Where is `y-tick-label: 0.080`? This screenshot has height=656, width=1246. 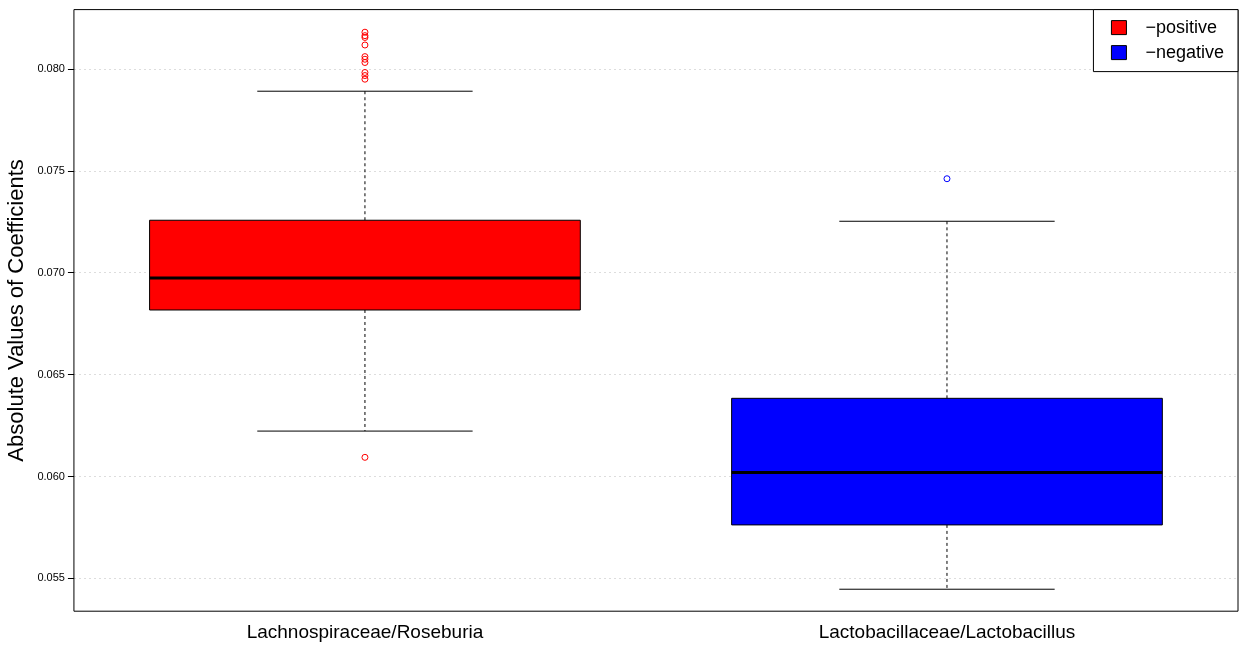
y-tick-label: 0.080 is located at coordinates (51, 68).